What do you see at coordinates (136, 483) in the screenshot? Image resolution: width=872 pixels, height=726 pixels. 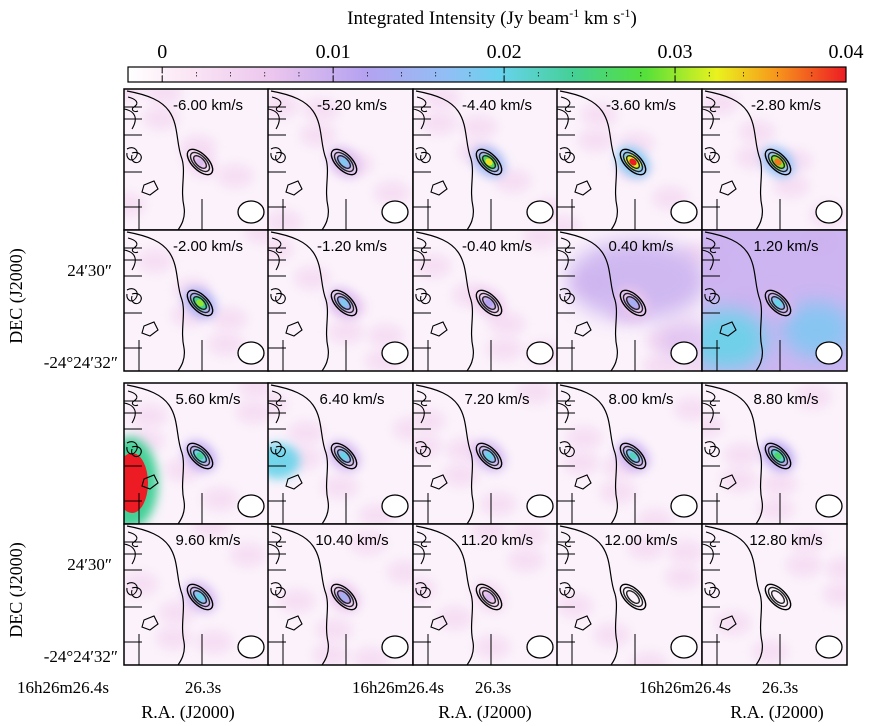 I see `extended-emission` at bounding box center [136, 483].